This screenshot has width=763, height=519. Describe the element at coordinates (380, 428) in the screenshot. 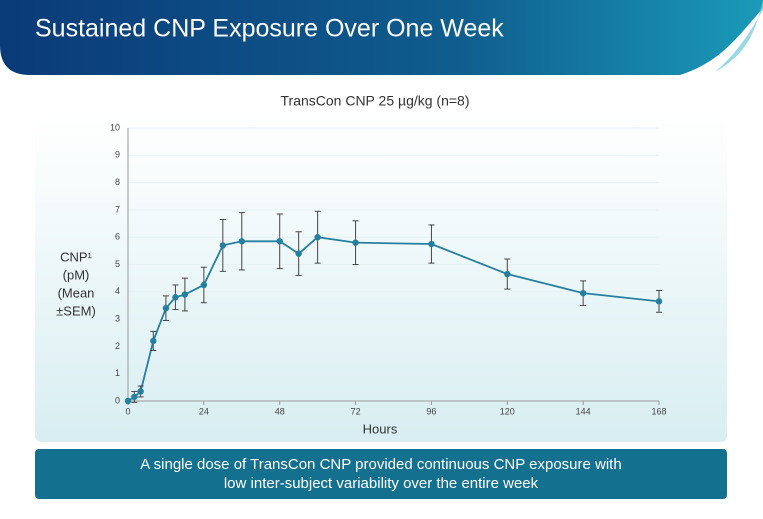

I see `x-axis-label: Hours` at that location.